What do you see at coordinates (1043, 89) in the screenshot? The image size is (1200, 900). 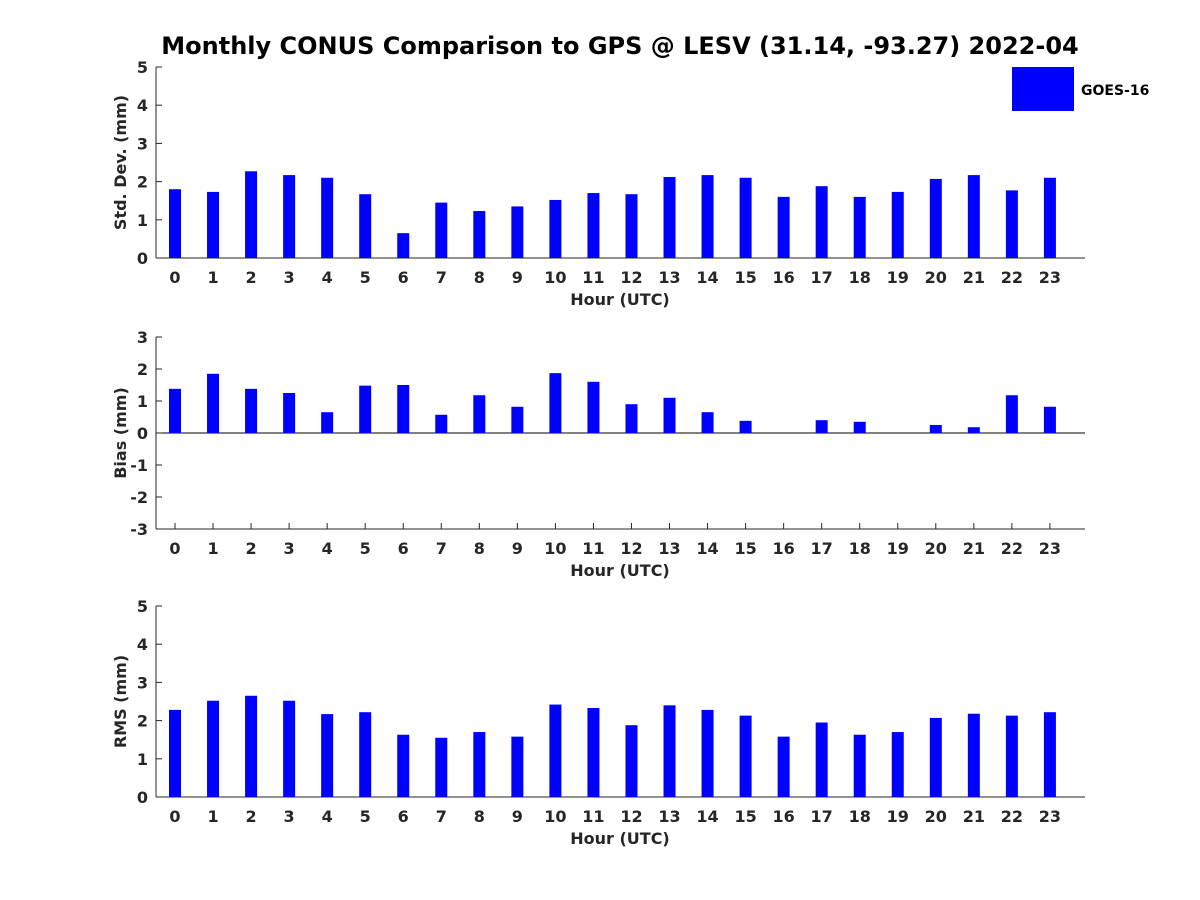 I see `legend-swatch-goes16` at bounding box center [1043, 89].